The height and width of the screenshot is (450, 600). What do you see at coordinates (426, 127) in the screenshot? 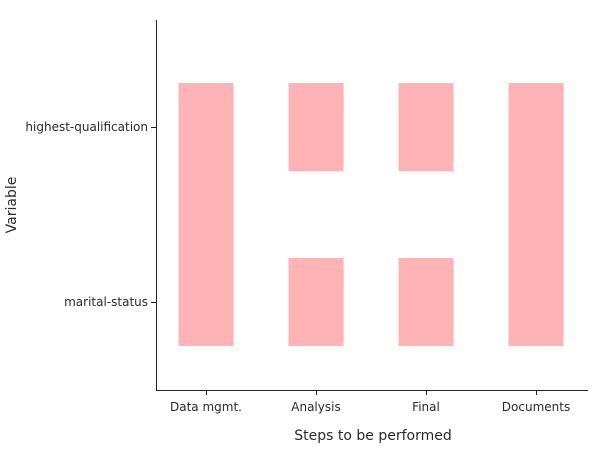
I see `heat-cell-final-highest-qualification` at bounding box center [426, 127].